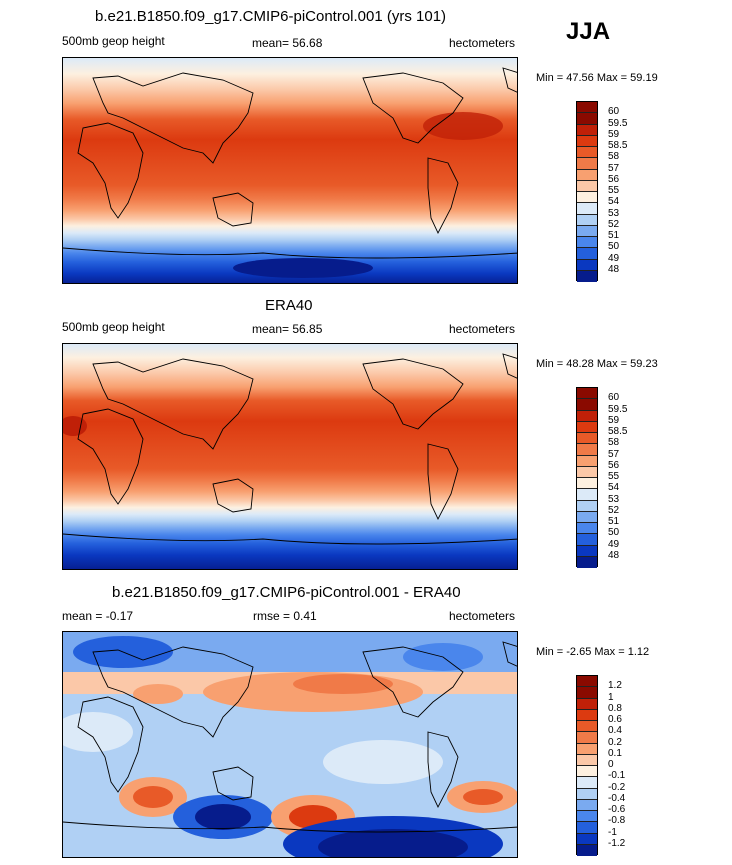 The height and width of the screenshot is (865, 732). What do you see at coordinates (617, 809) in the screenshot?
I see `colorbar-tick-label: -0.6` at bounding box center [617, 809].